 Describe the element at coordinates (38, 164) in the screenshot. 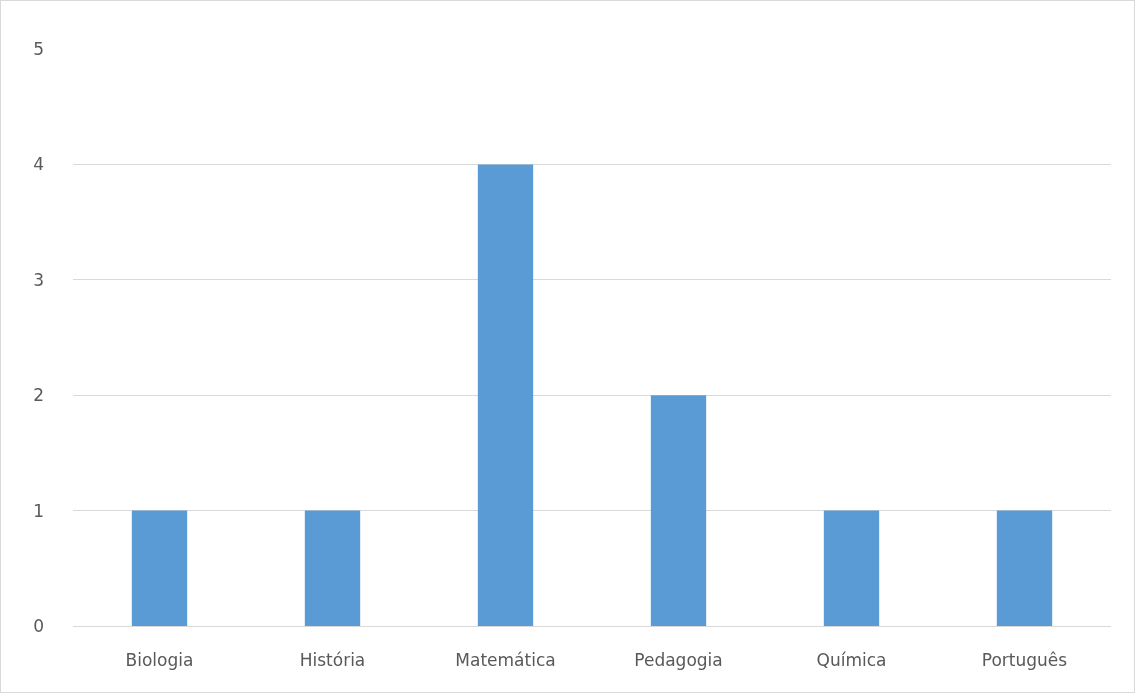

I see `y-tick-label: 4` at that location.